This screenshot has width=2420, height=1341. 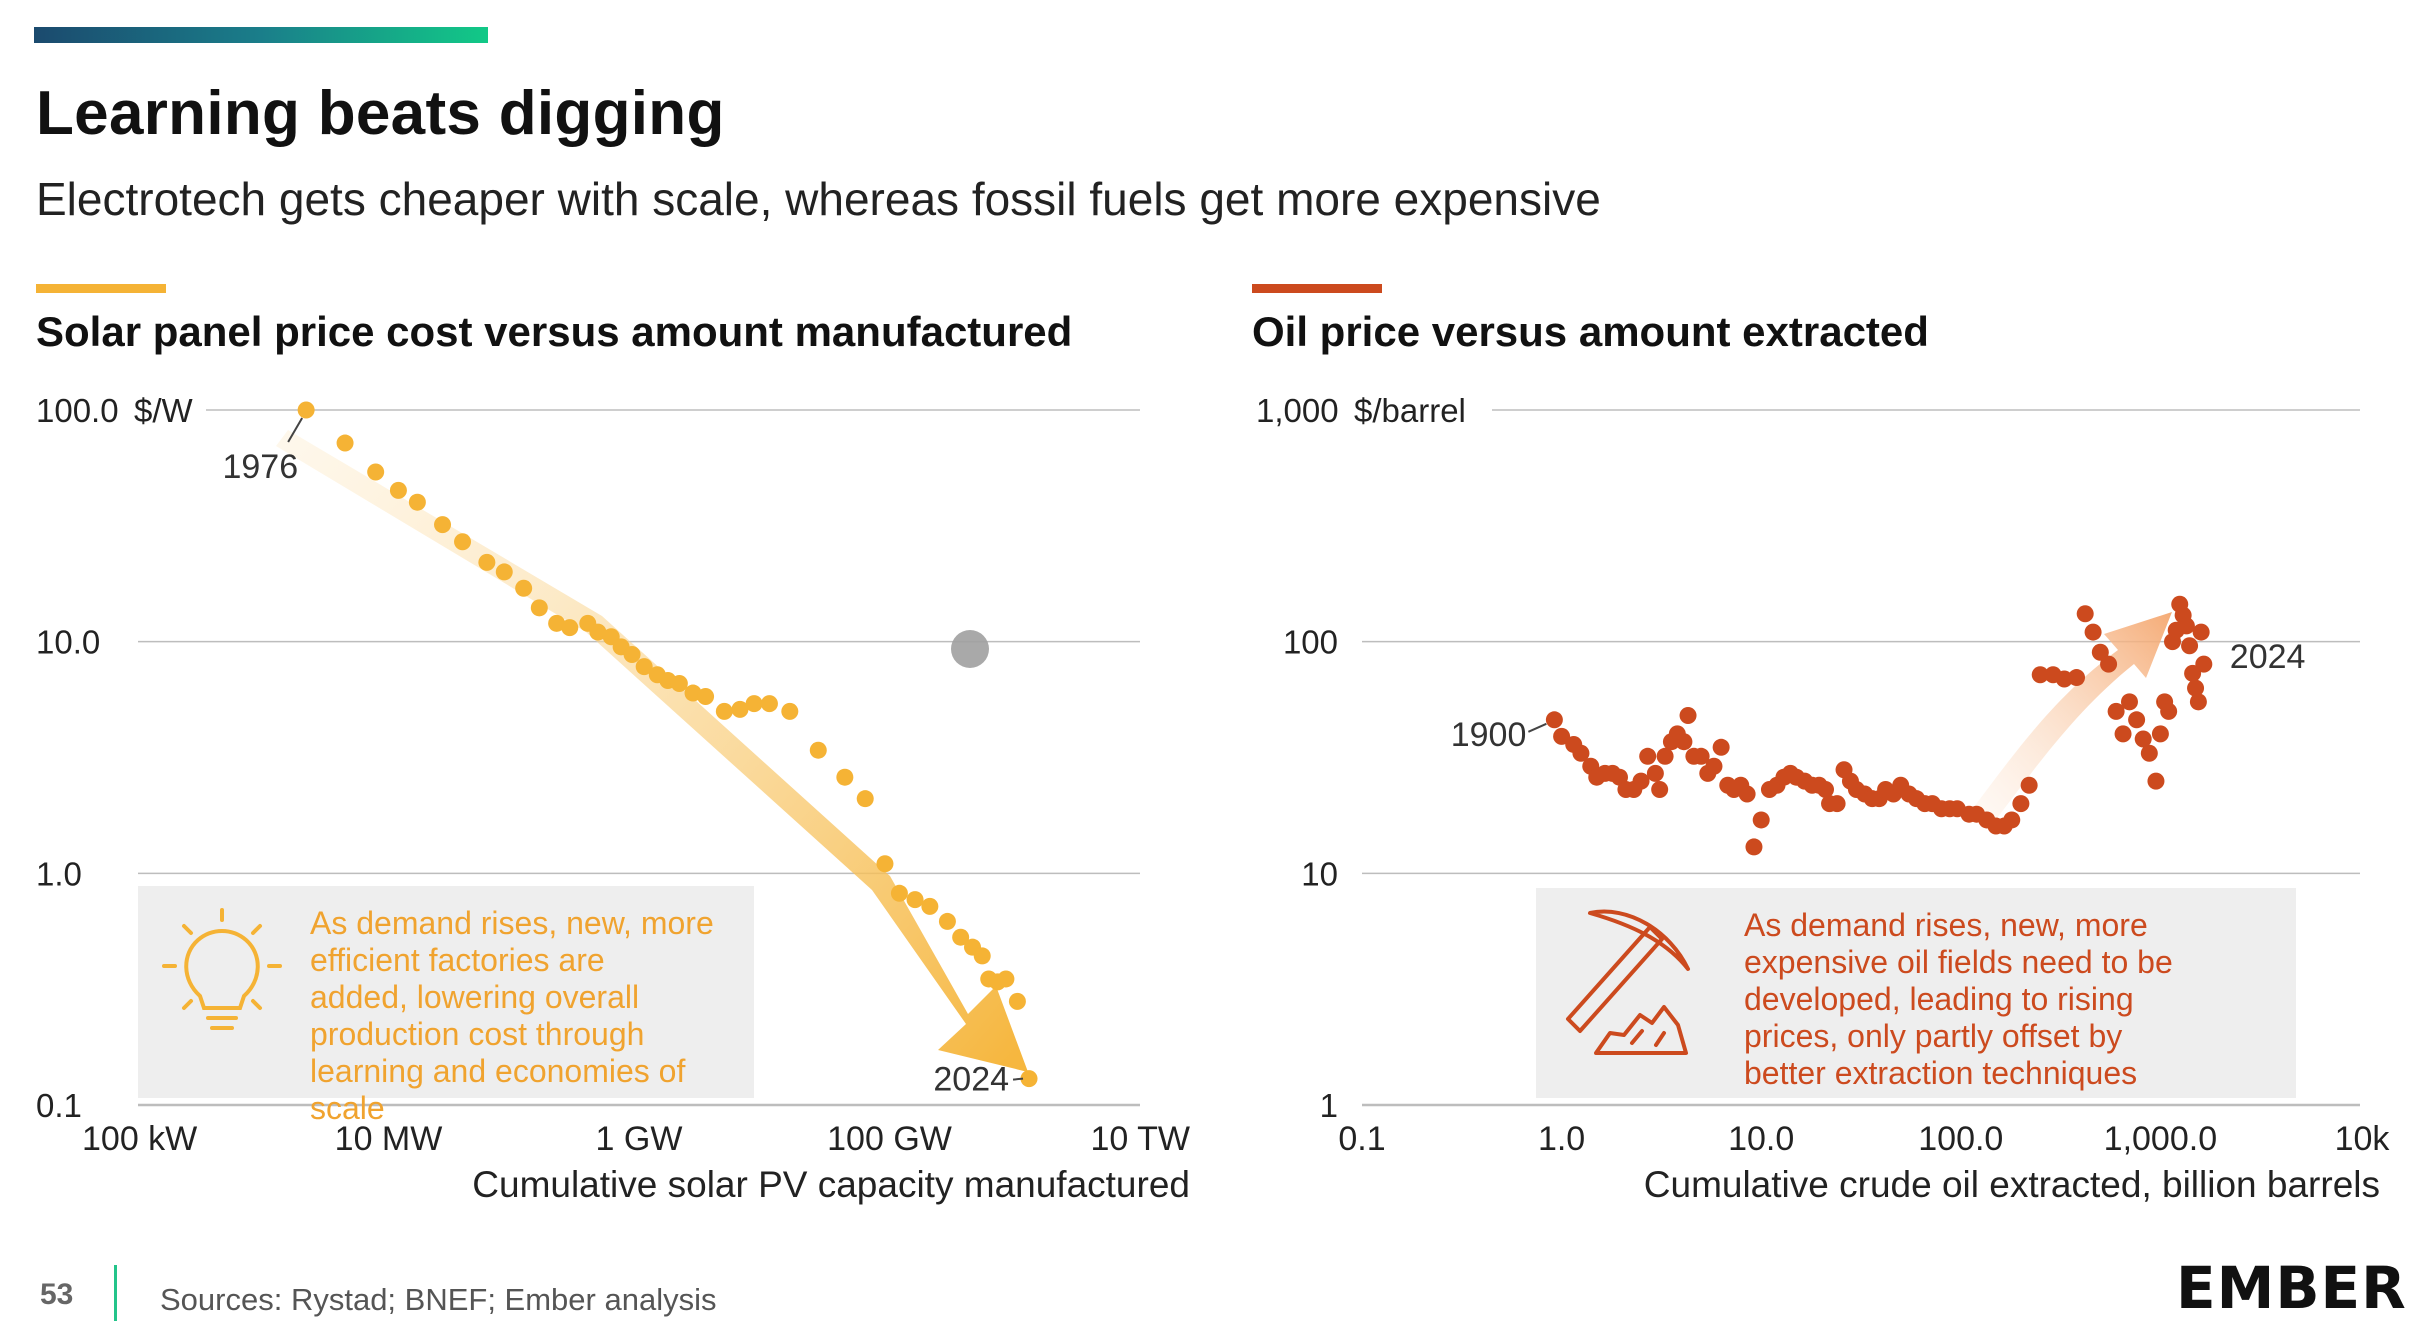 What do you see at coordinates (57, 1294) in the screenshot?
I see `page-number: 53` at bounding box center [57, 1294].